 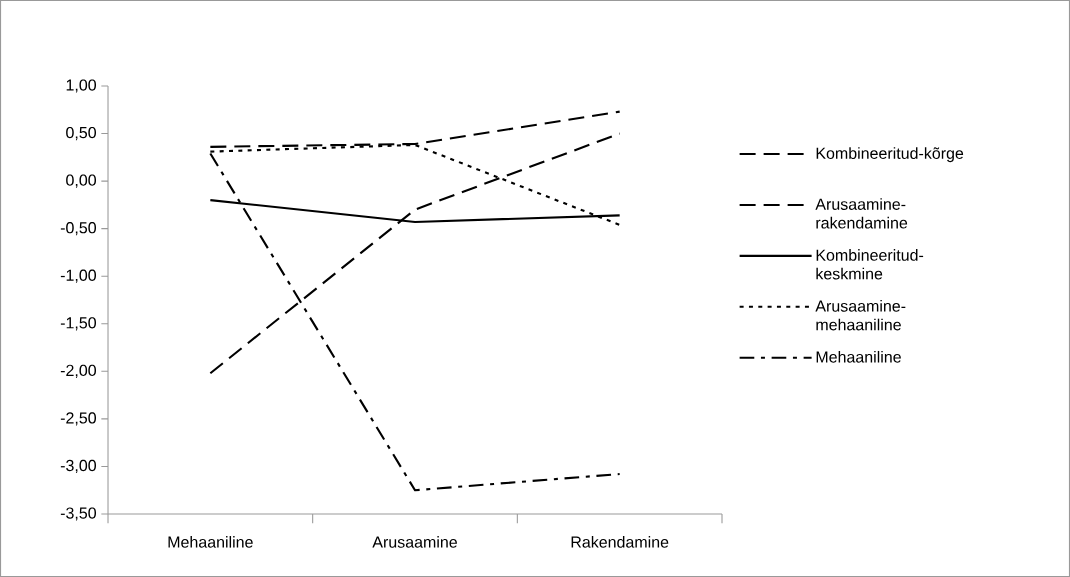 What do you see at coordinates (81, 181) in the screenshot?
I see `y-tick-label: 0,00` at bounding box center [81, 181].